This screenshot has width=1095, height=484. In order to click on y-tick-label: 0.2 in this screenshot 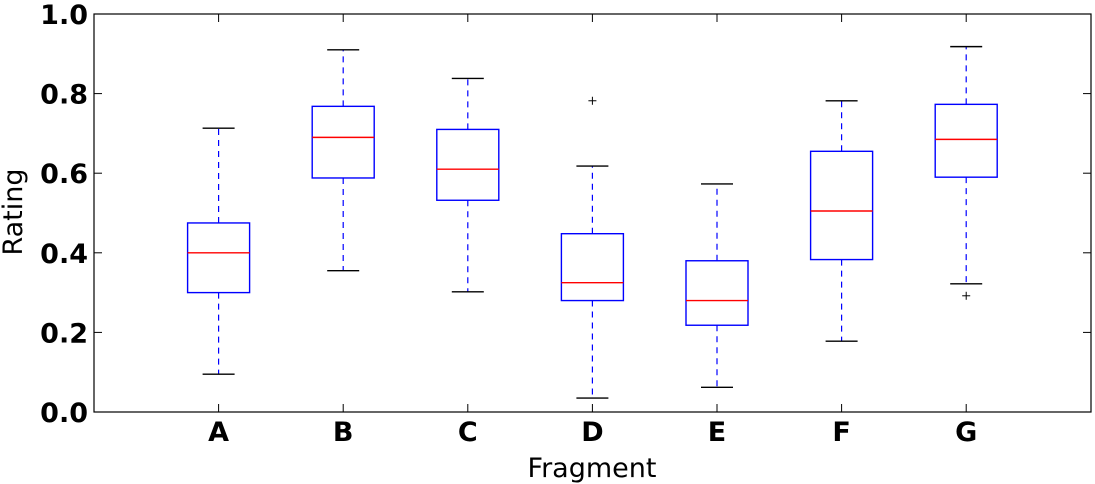, I will do `click(64, 333)`.